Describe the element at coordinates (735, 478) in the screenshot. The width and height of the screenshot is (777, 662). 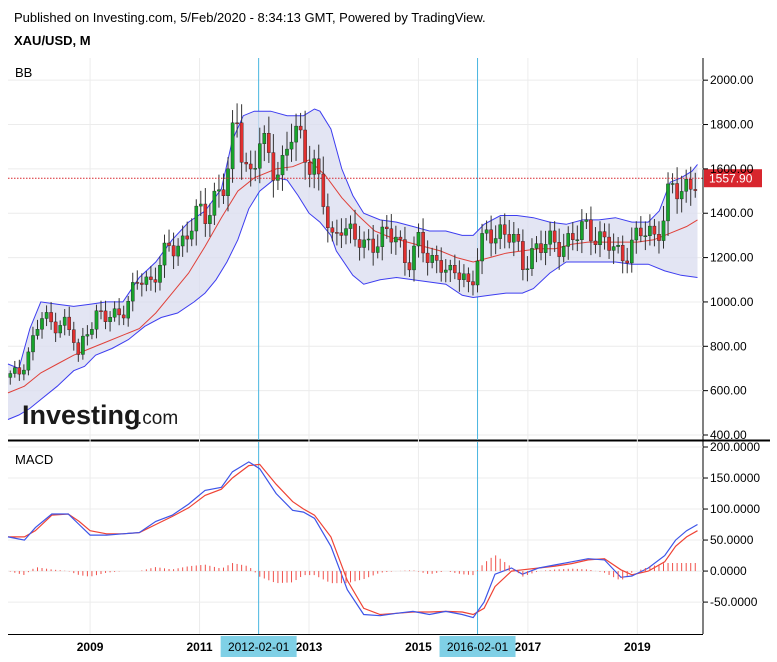
I see `macd-tick-label: 150.0000` at that location.